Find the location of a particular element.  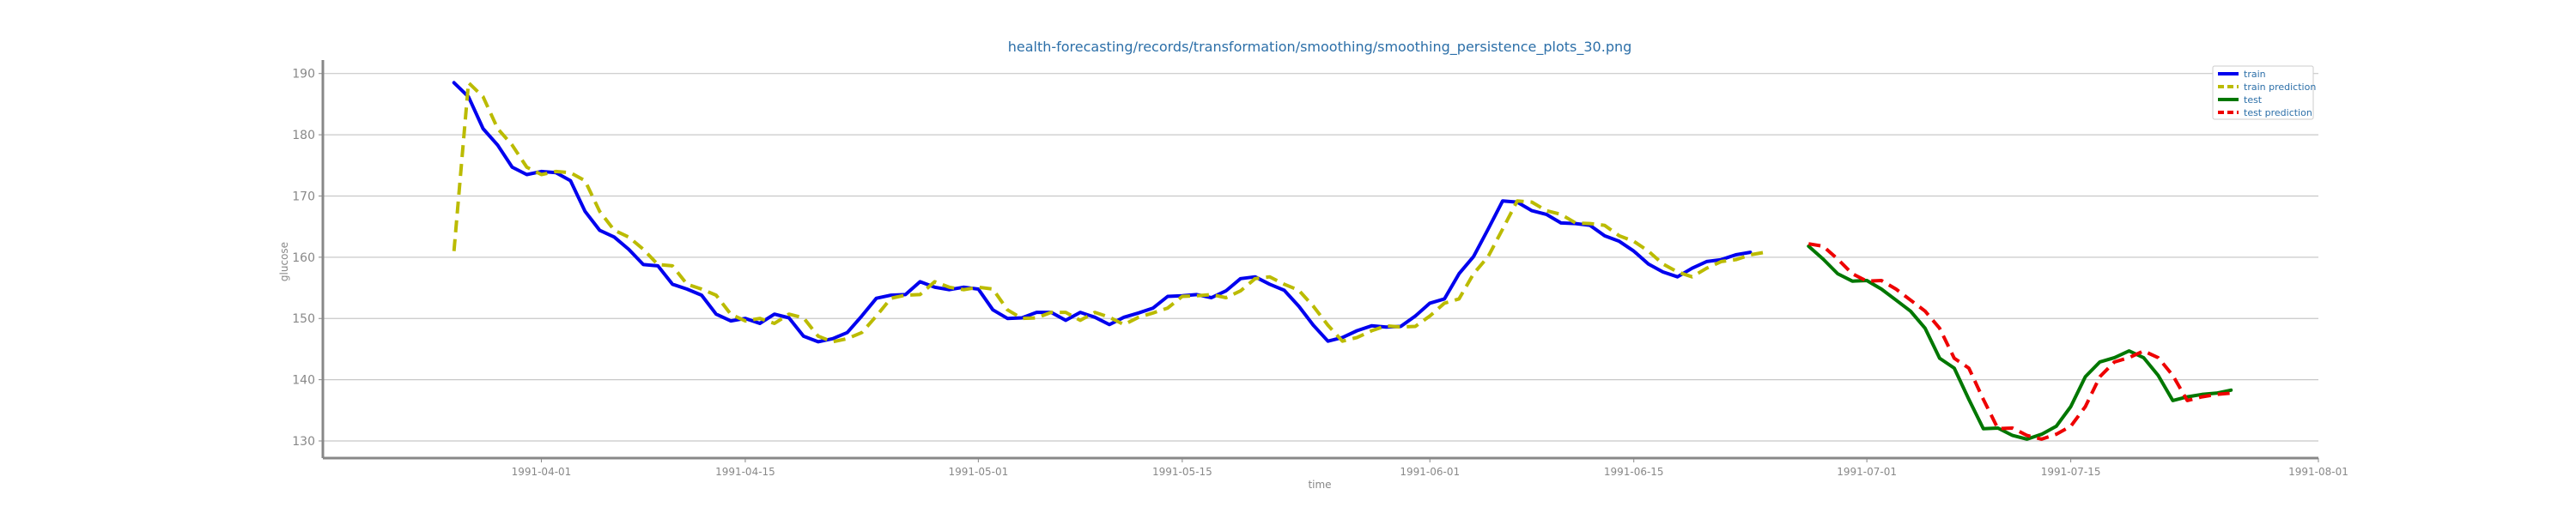

series-test-line is located at coordinates (2020, 342).